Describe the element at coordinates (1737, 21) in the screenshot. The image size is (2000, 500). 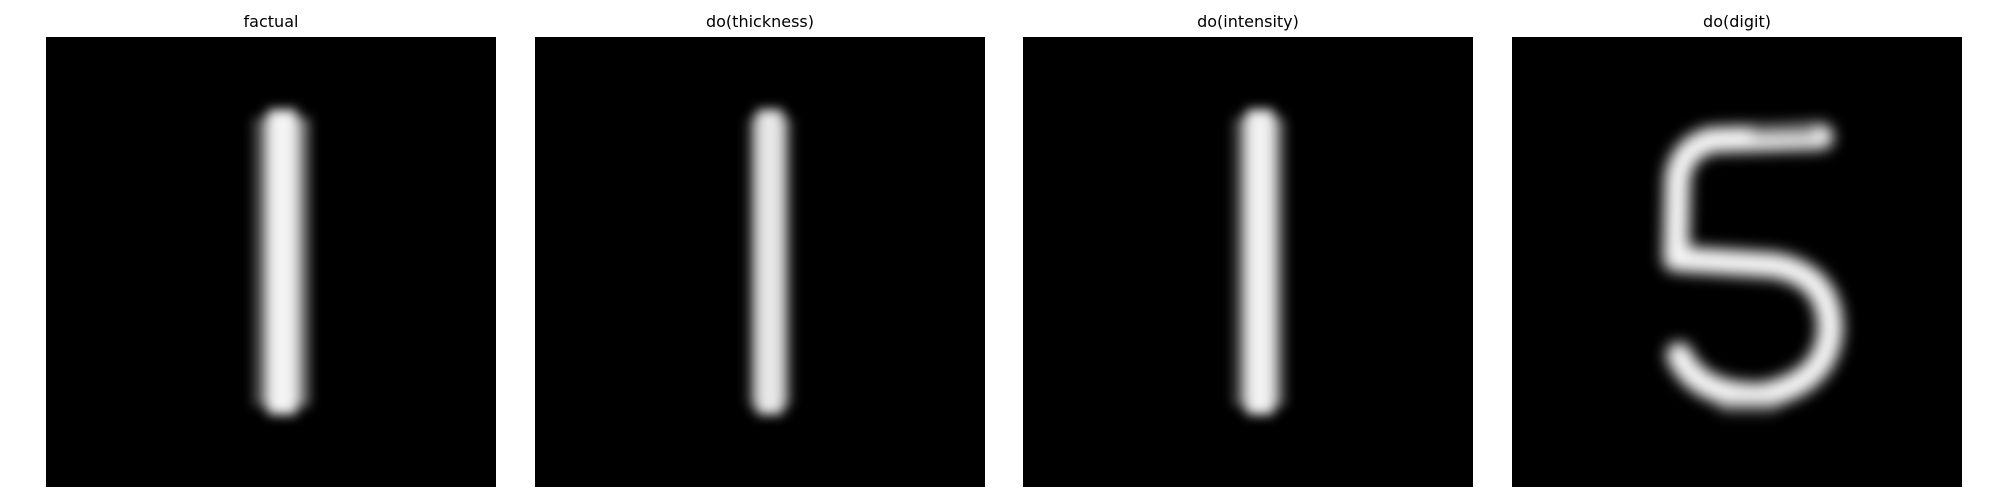
I see `panel-title: do(digit)` at that location.